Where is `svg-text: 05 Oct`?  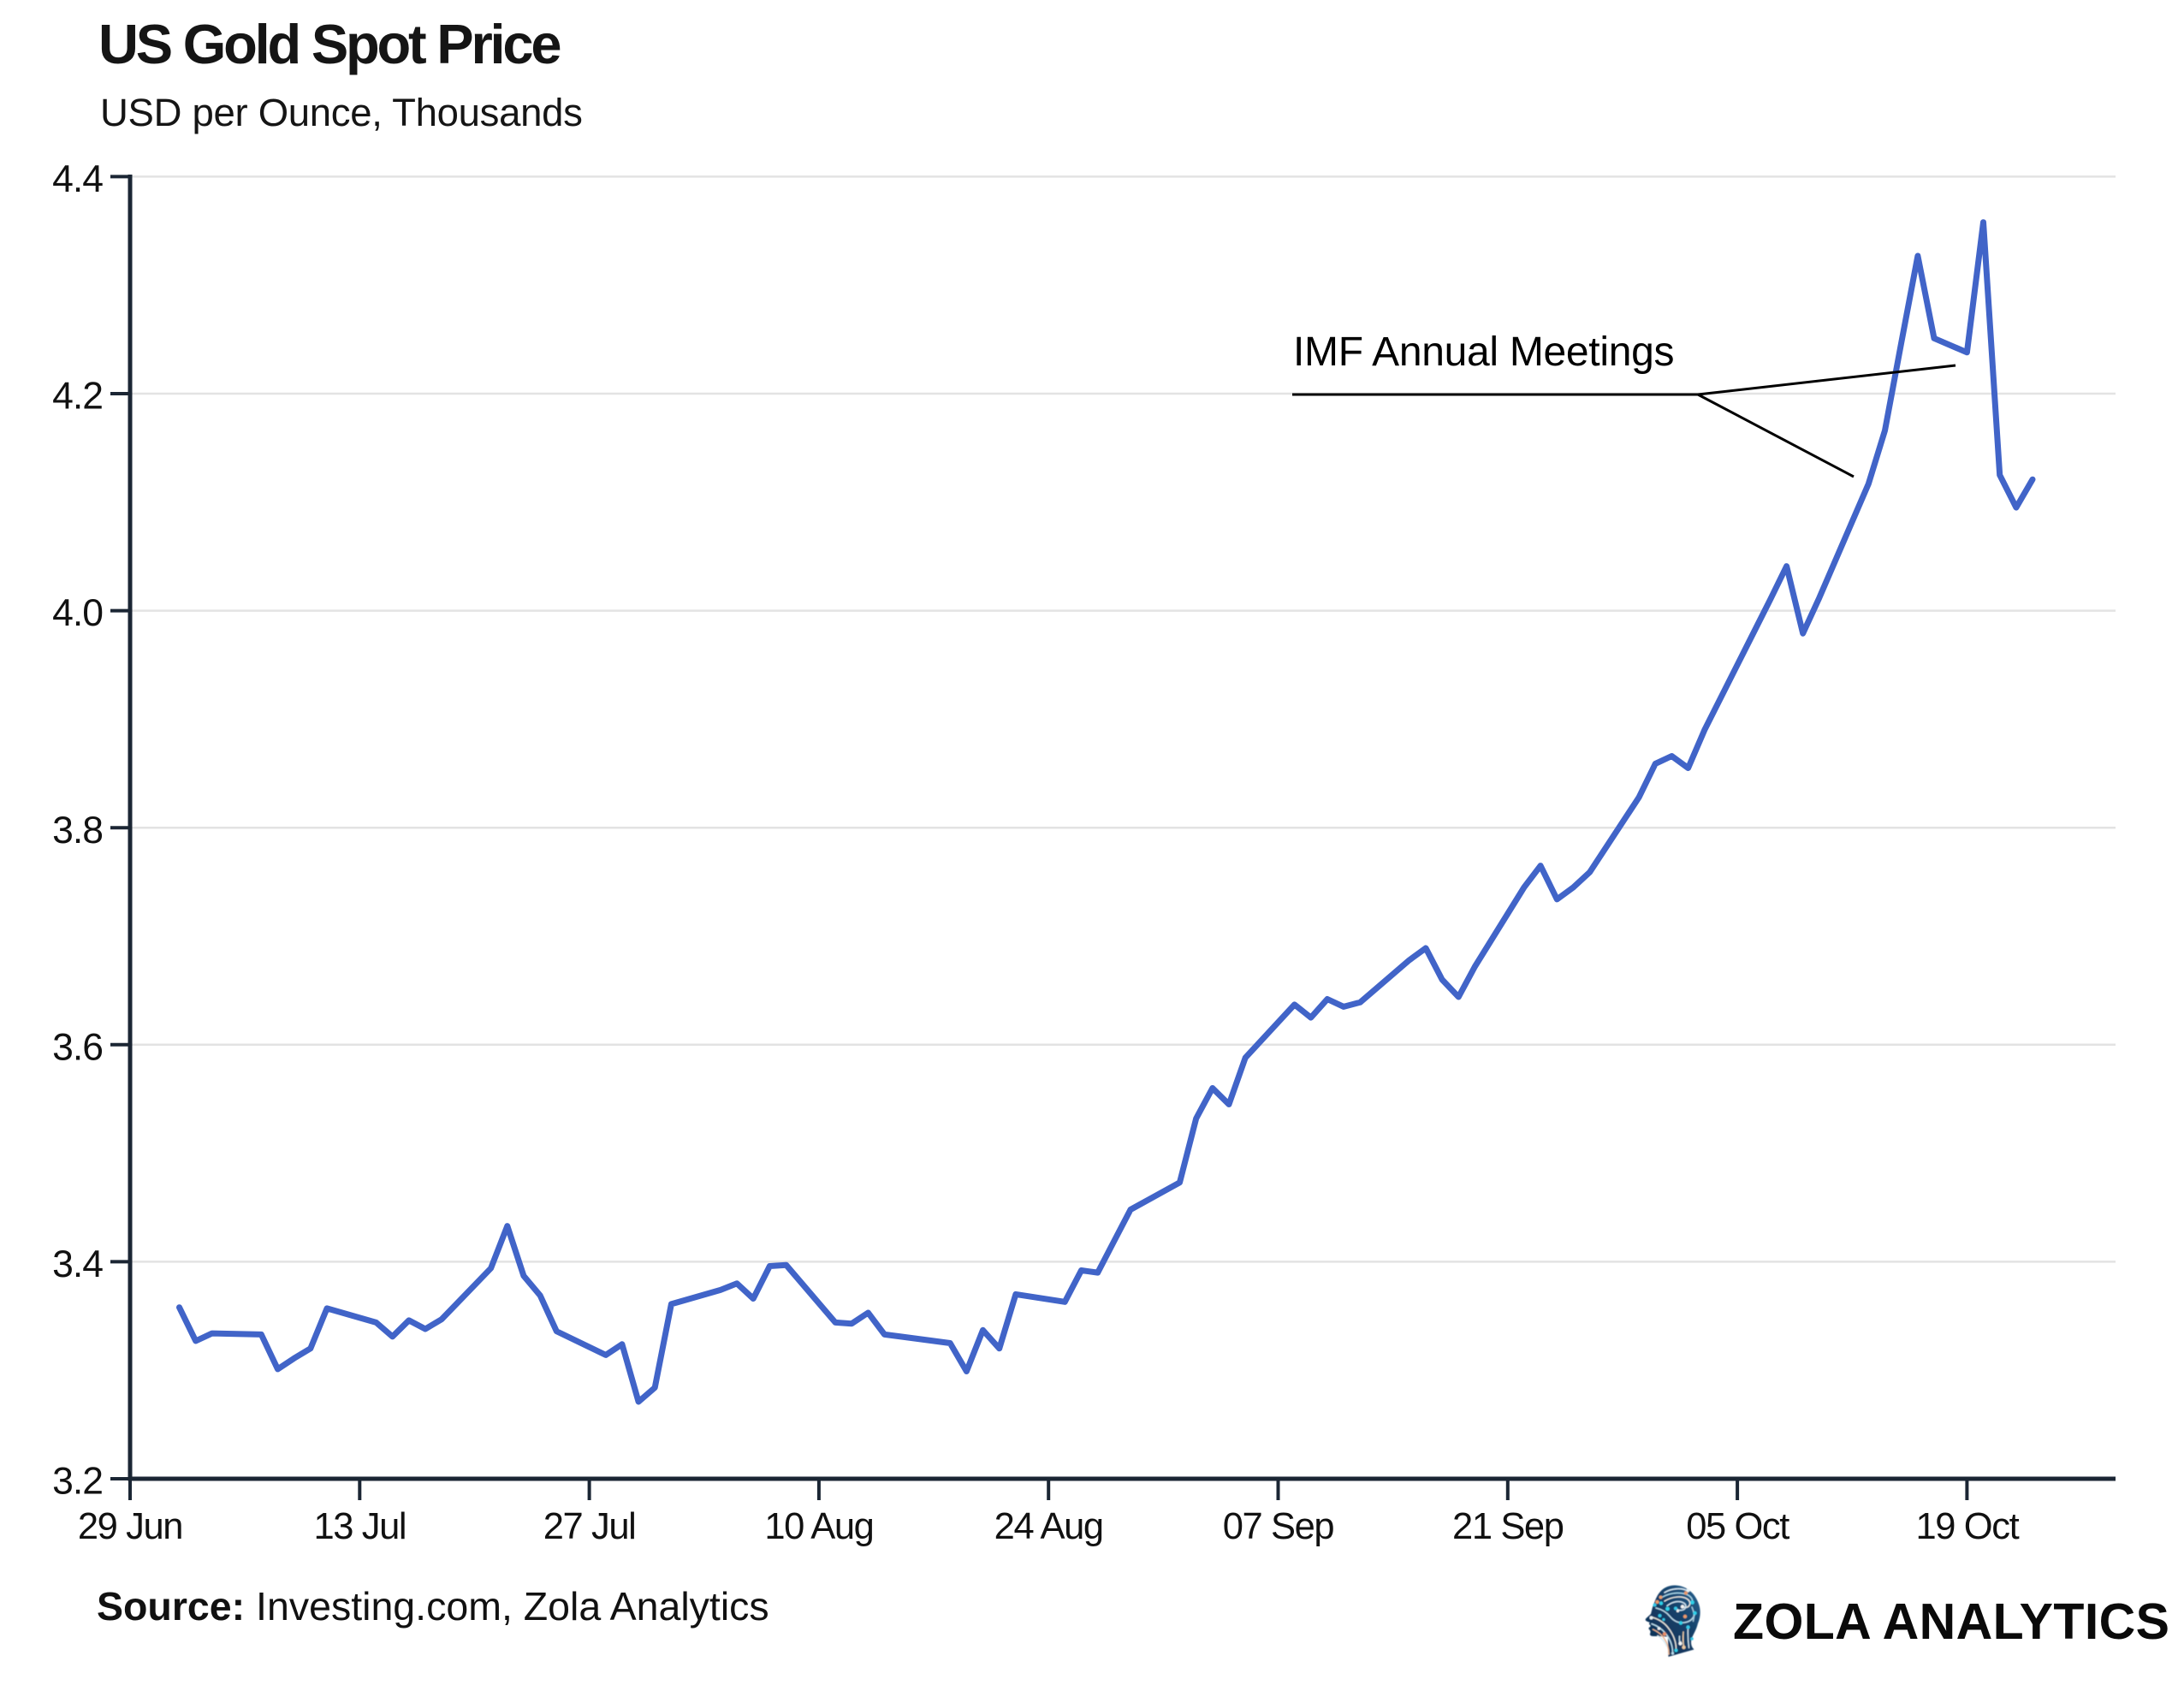 svg-text: 05 Oct is located at coordinates (1738, 1526).